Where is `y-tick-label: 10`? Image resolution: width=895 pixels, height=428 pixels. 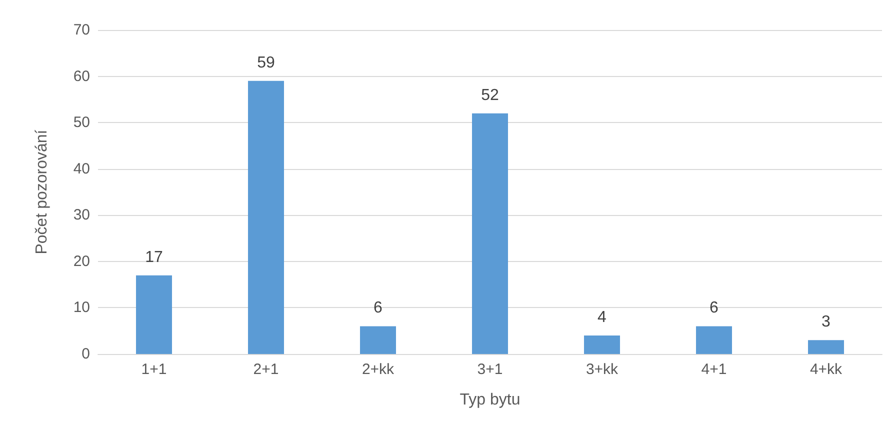 y-tick-label: 10 is located at coordinates (81, 307).